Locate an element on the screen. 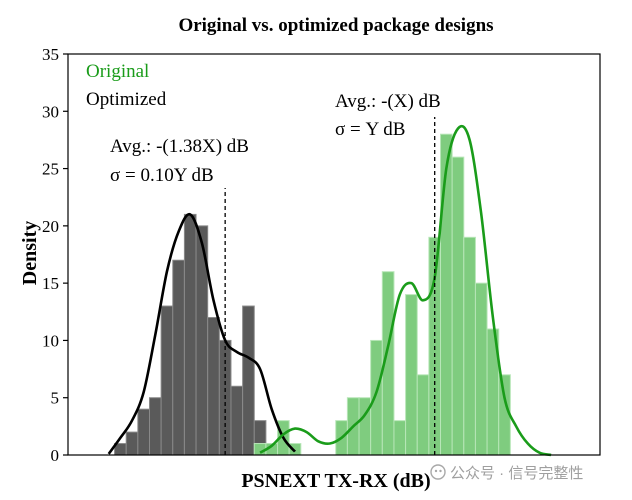 Image resolution: width=632 pixels, height=500 pixels. legend: Original Optimized is located at coordinates (126, 85).